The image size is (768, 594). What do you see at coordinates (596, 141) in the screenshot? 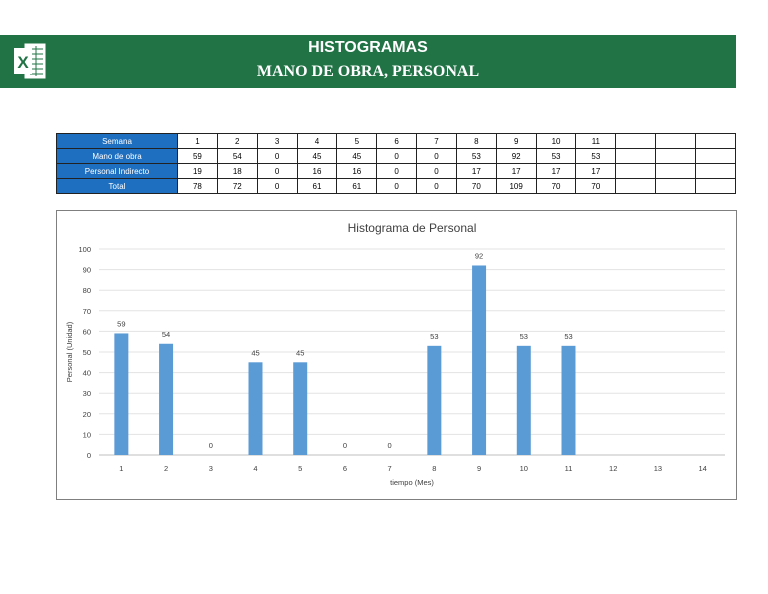
I see `table-cell: 11` at bounding box center [596, 141].